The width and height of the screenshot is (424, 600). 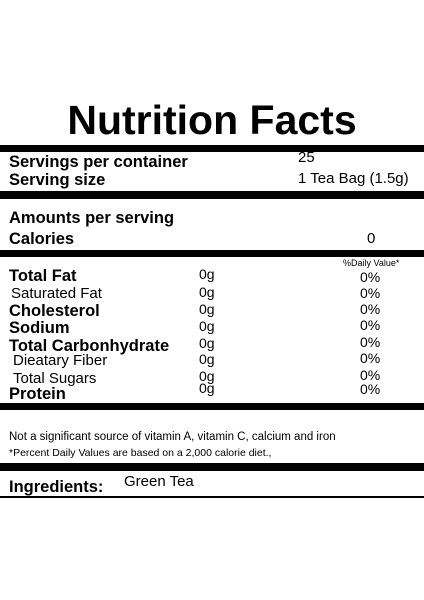 I want to click on divider-thick-nutrients, so click(x=212, y=406).